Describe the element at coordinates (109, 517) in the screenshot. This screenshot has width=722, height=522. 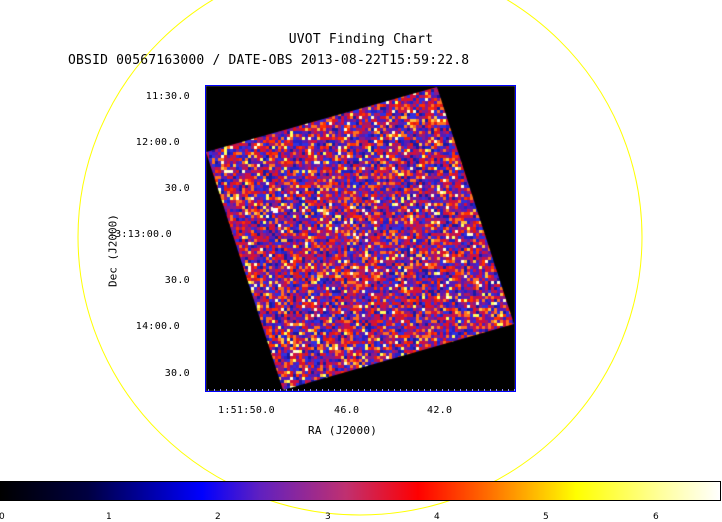
I see `colorbar-tick-label: 1` at that location.